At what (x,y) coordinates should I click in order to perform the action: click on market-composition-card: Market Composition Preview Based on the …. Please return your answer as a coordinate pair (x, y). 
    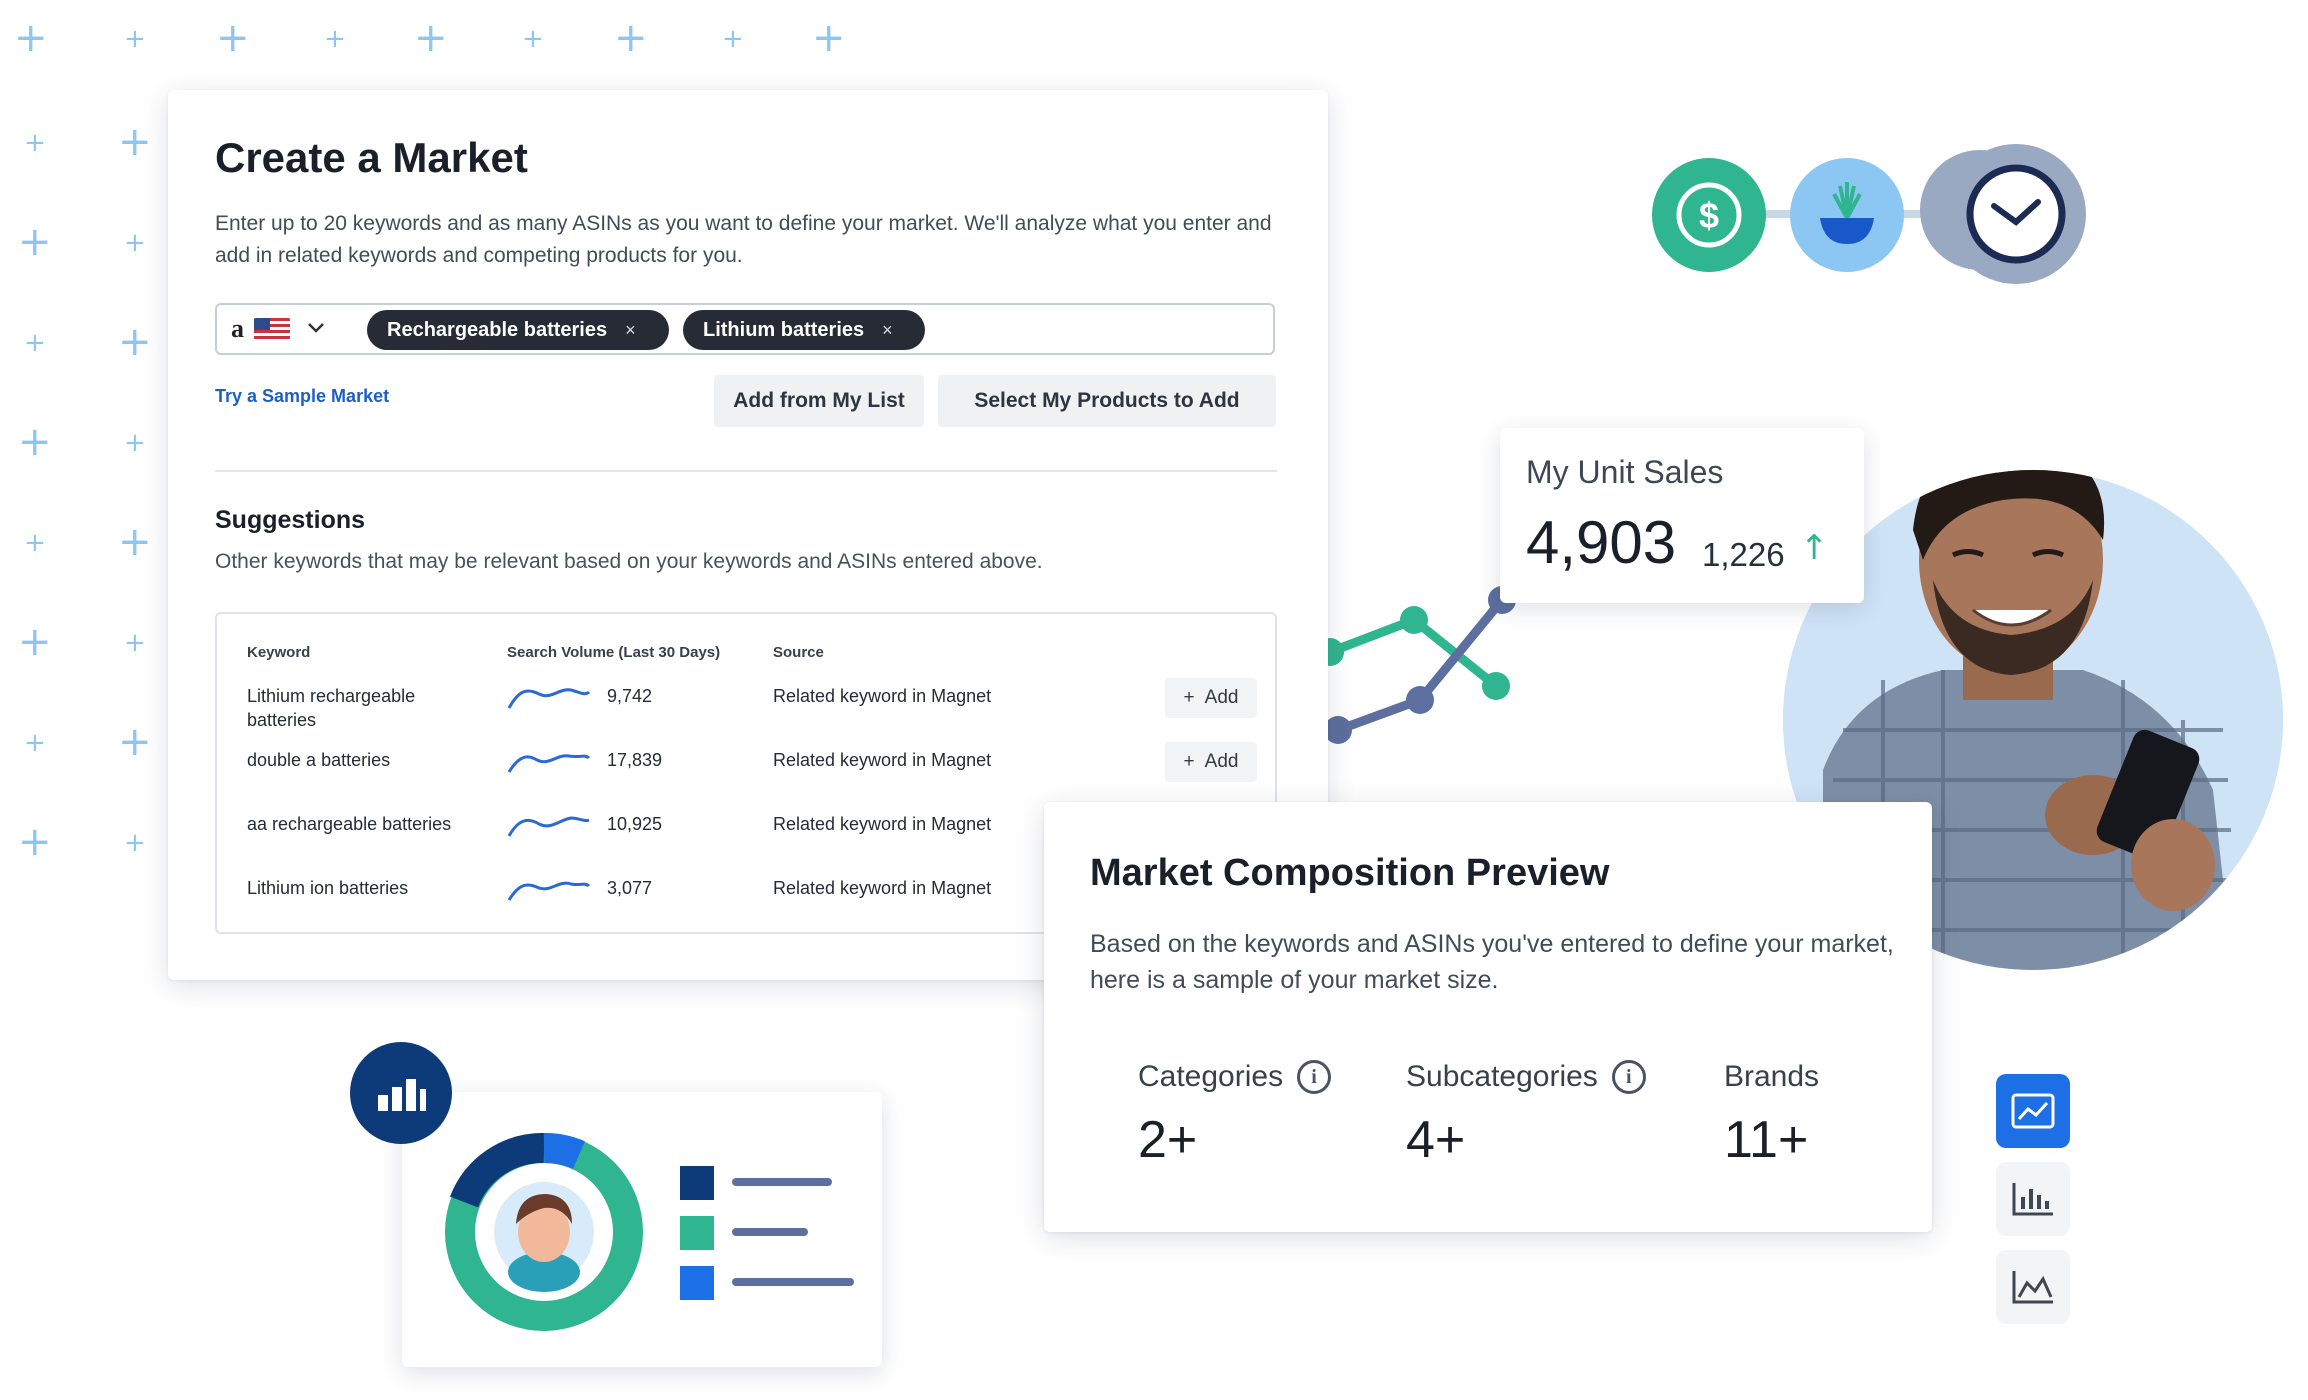
    Looking at the image, I should click on (1488, 1017).